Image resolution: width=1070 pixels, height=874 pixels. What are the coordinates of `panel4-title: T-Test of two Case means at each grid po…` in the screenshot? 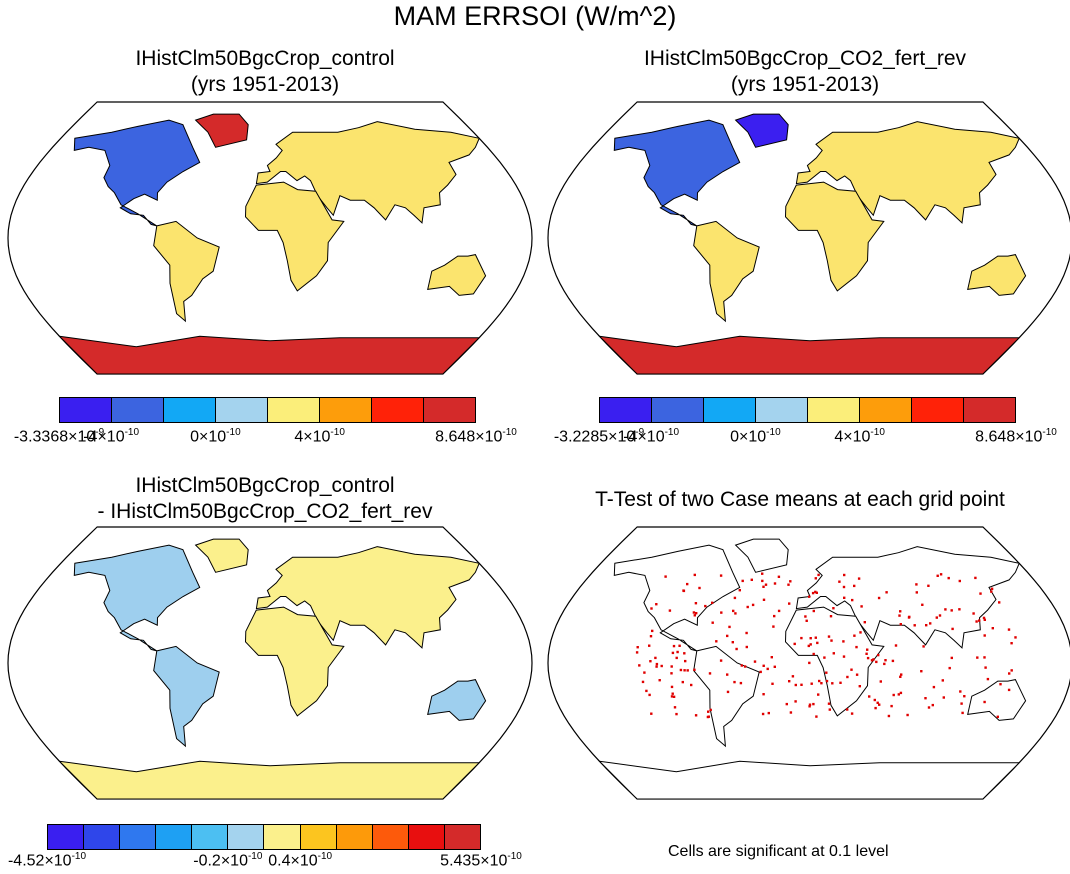 It's located at (800, 499).